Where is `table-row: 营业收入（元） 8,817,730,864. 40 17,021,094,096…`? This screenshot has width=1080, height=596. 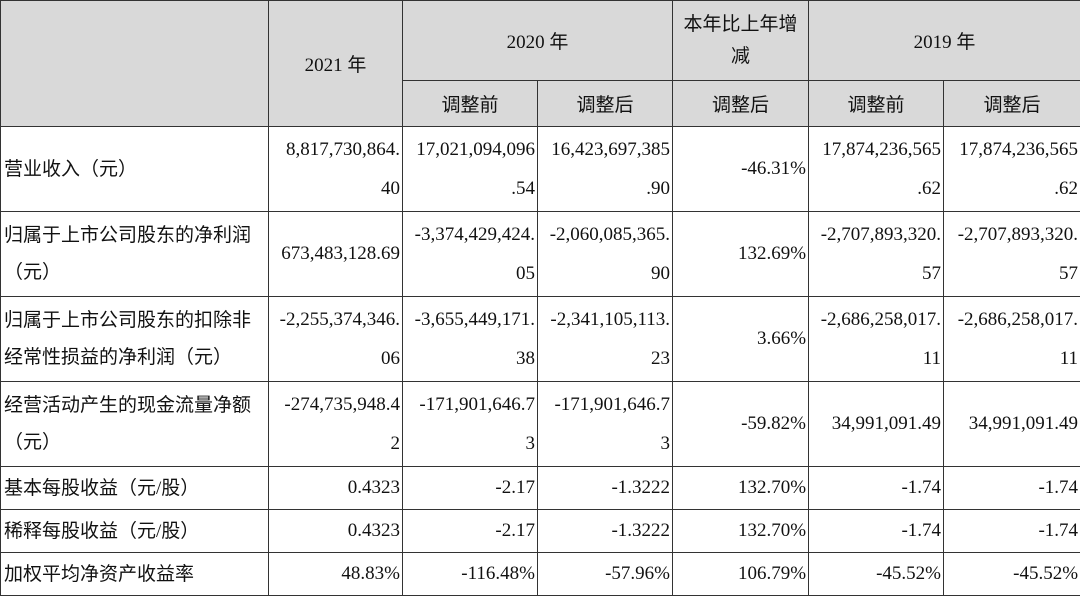
table-row: 营业收入（元） 8,817,730,864. 40 17,021,094,096… is located at coordinates (540, 169).